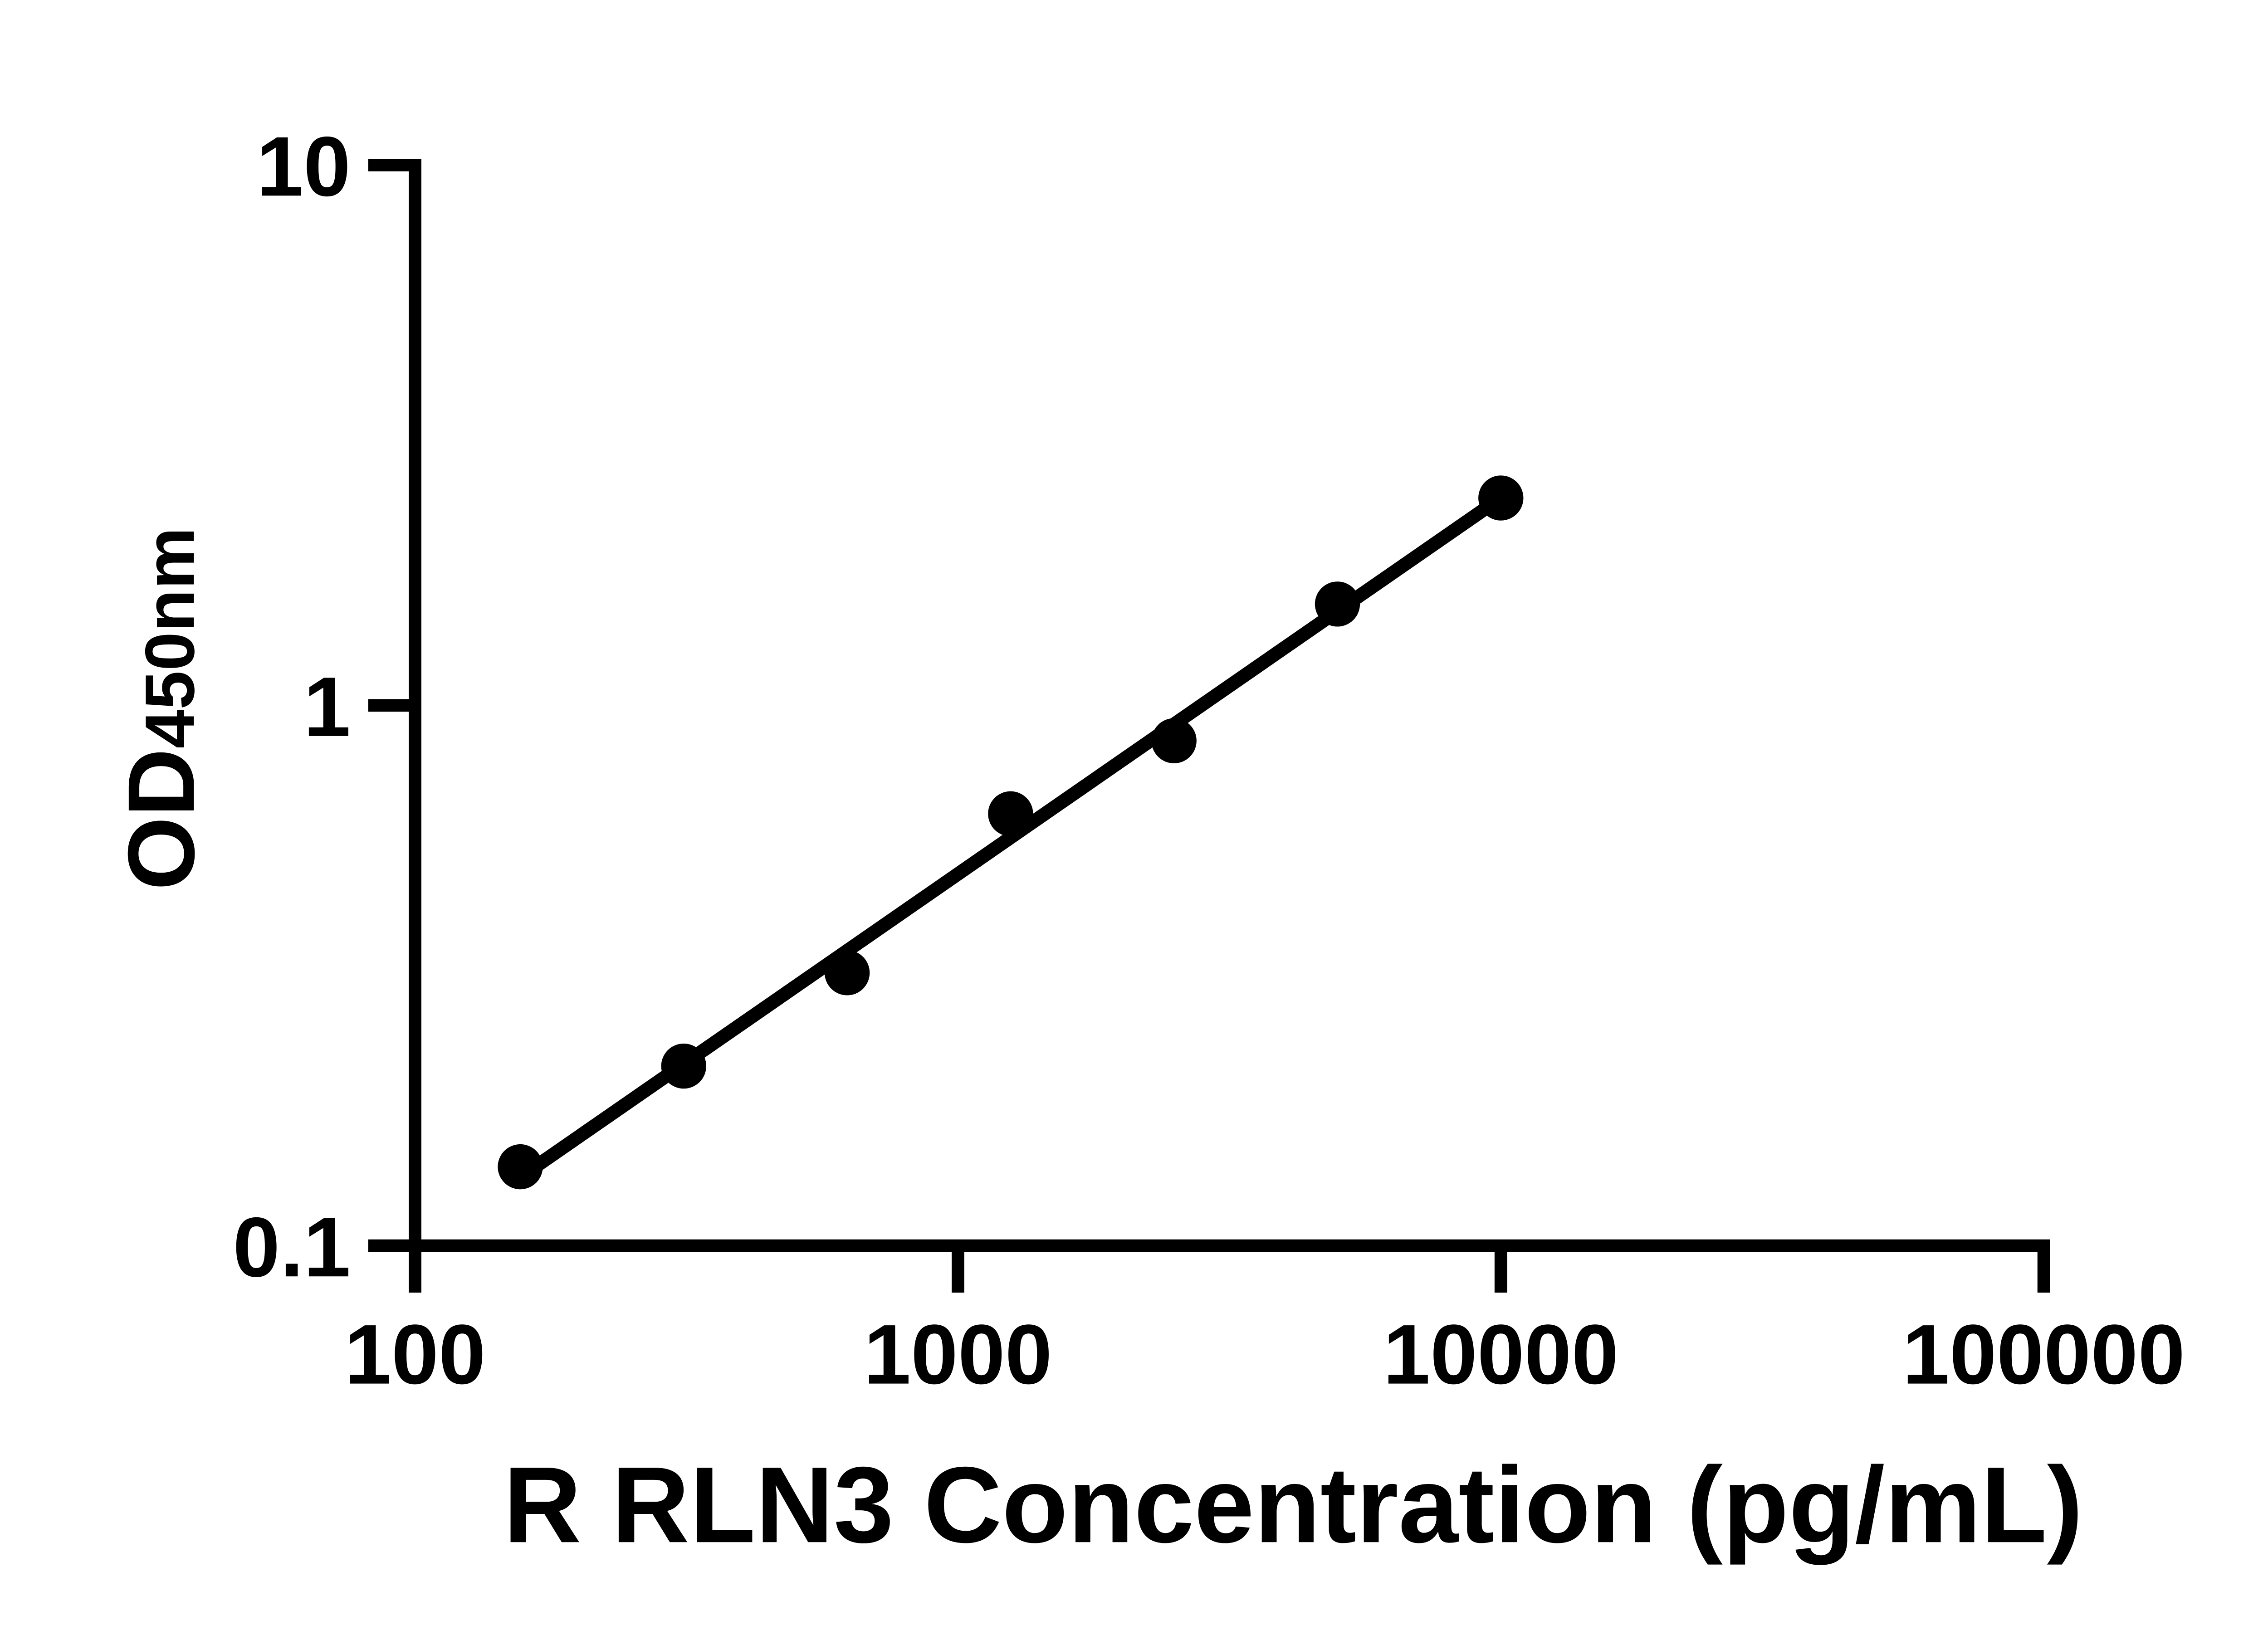 The width and height of the screenshot is (2268, 1640). Describe the element at coordinates (1293, 1504) in the screenshot. I see `x-axis-title: R RLN3 Concentration (pg/mL)` at that location.